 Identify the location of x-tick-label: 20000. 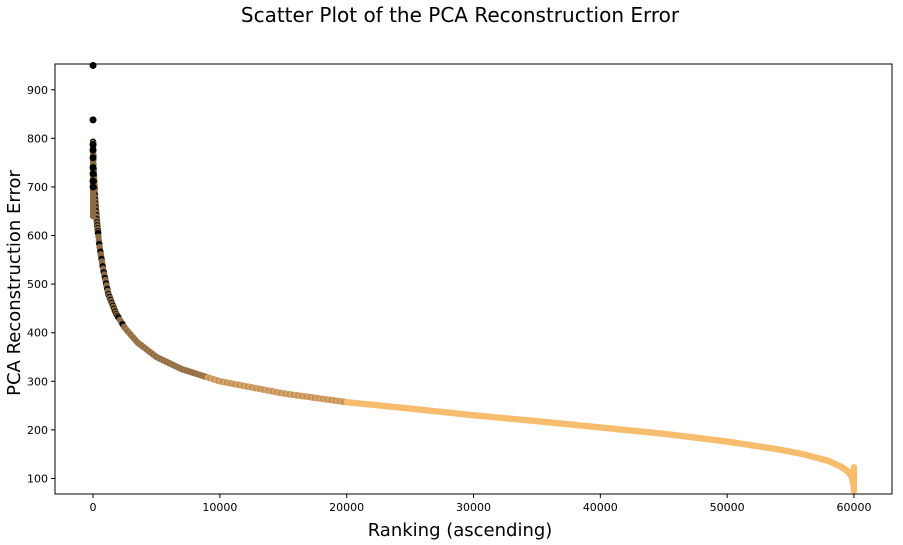
(346, 507).